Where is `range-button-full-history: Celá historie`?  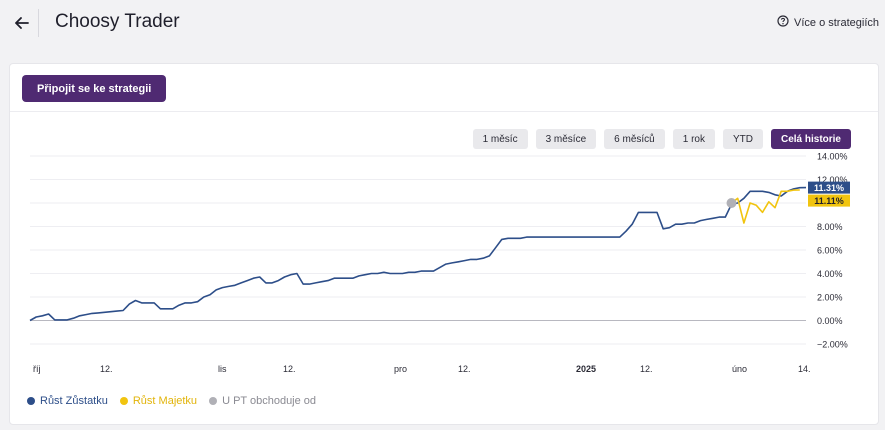
range-button-full-history: Celá historie is located at coordinates (810, 139).